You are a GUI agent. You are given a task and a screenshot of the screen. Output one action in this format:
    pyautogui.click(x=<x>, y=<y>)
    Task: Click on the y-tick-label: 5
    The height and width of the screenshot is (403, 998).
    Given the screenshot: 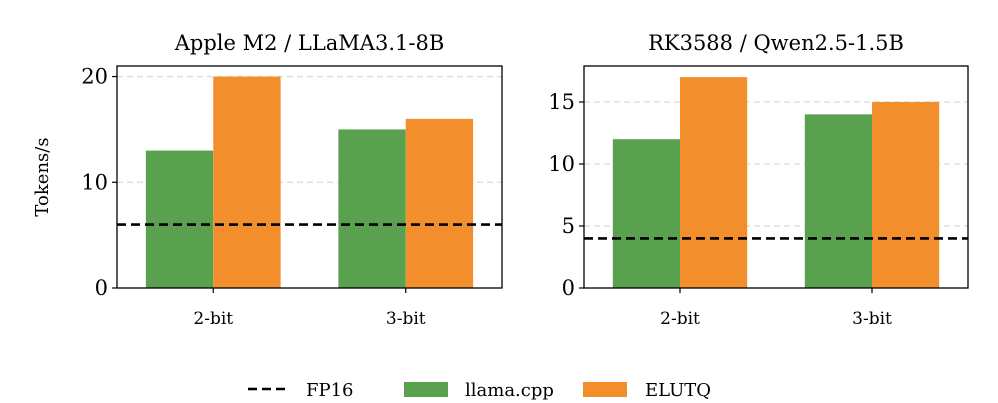 What is the action you would take?
    pyautogui.click(x=568, y=226)
    